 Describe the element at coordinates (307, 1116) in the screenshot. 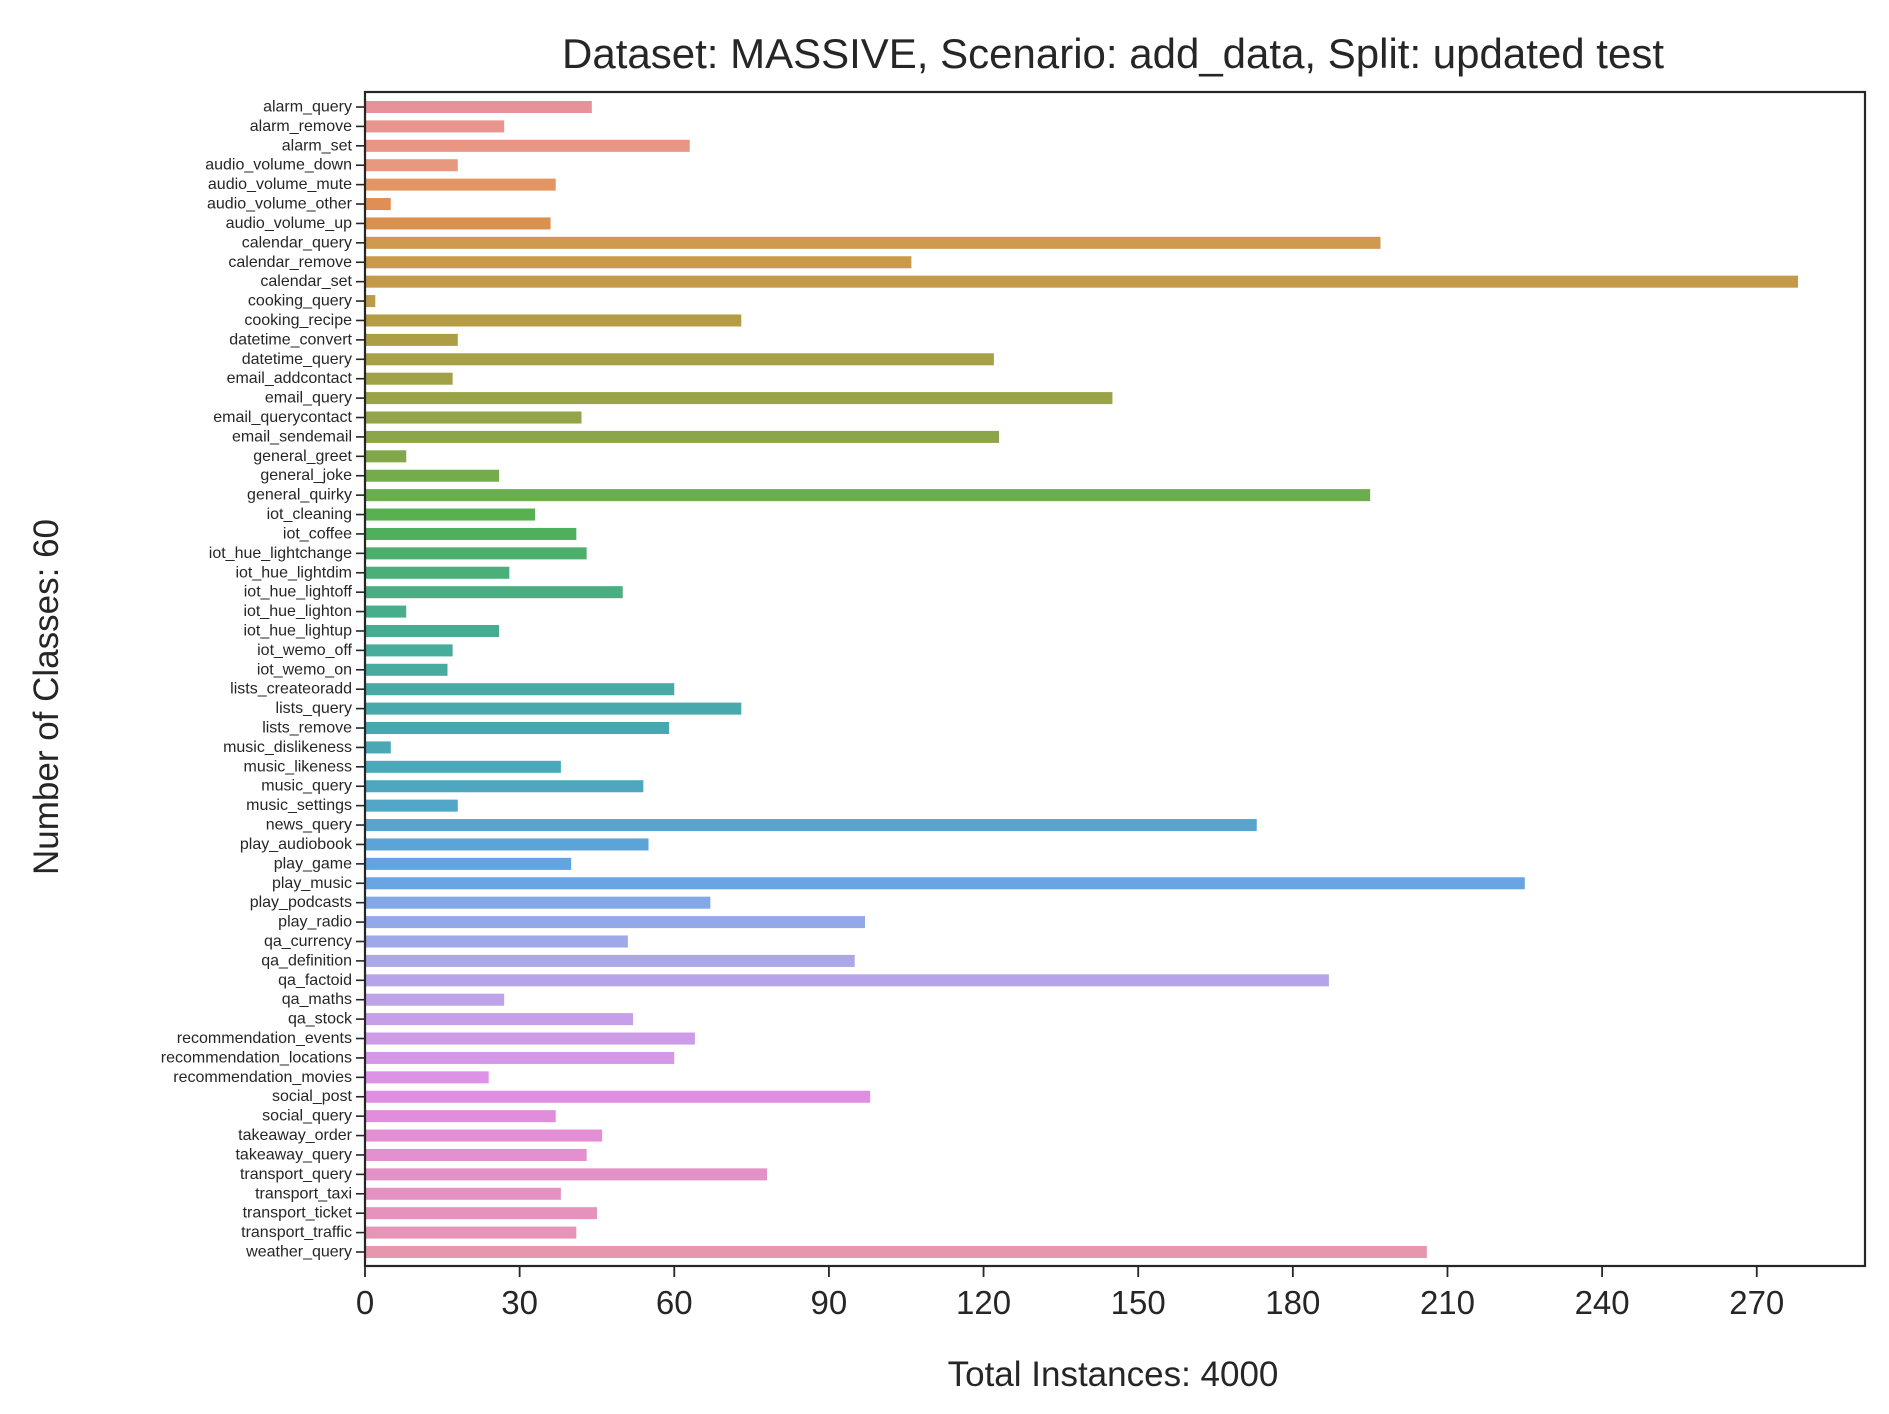

I see `y-tick-label: social_query` at that location.